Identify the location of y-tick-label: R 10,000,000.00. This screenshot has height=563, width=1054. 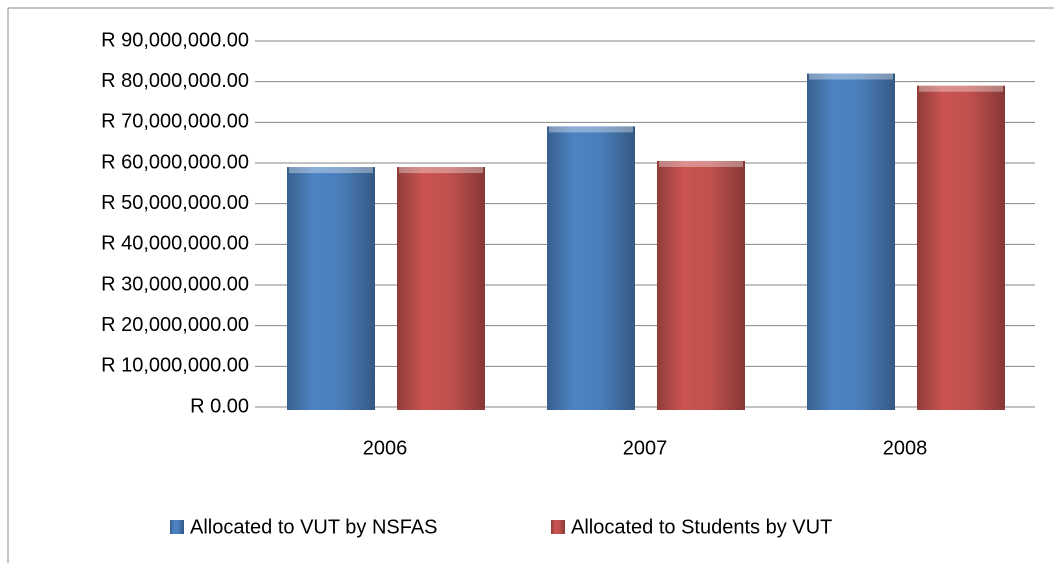
(175, 366).